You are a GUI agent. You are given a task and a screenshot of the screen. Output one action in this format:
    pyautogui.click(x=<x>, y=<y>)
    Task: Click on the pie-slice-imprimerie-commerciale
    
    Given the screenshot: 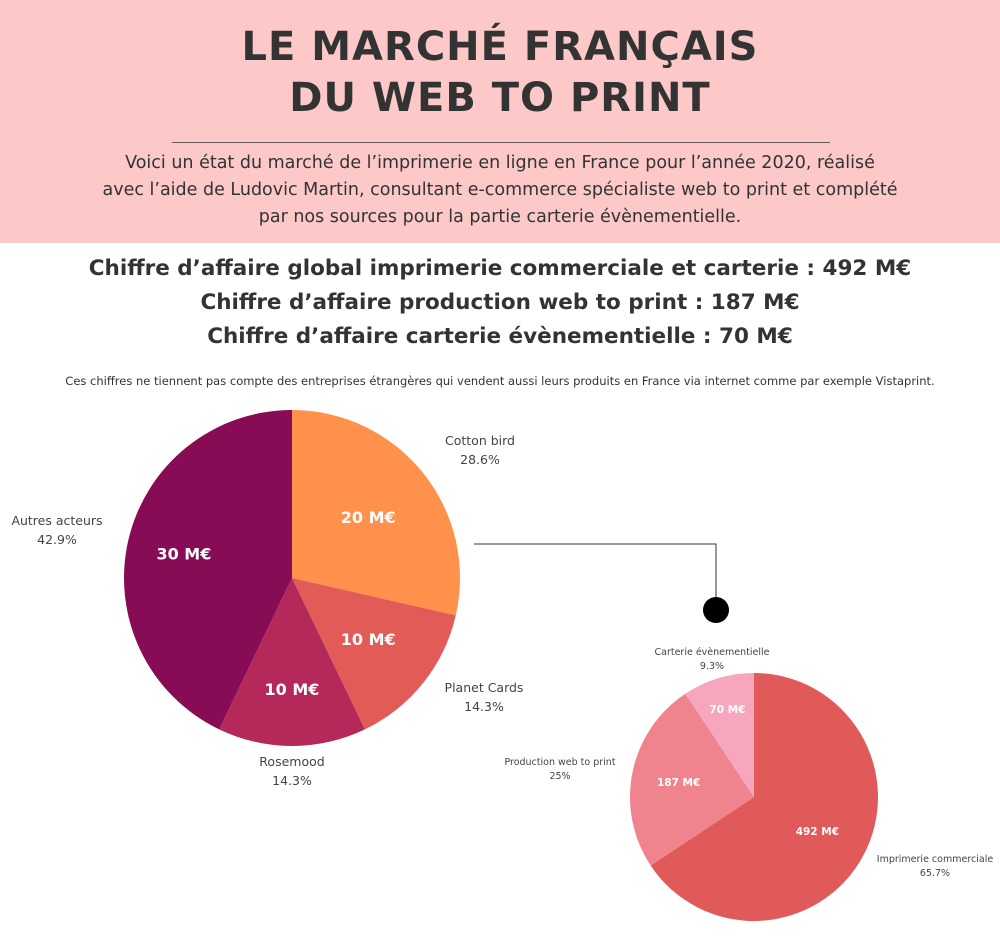 What is the action you would take?
    pyautogui.click(x=764, y=797)
    